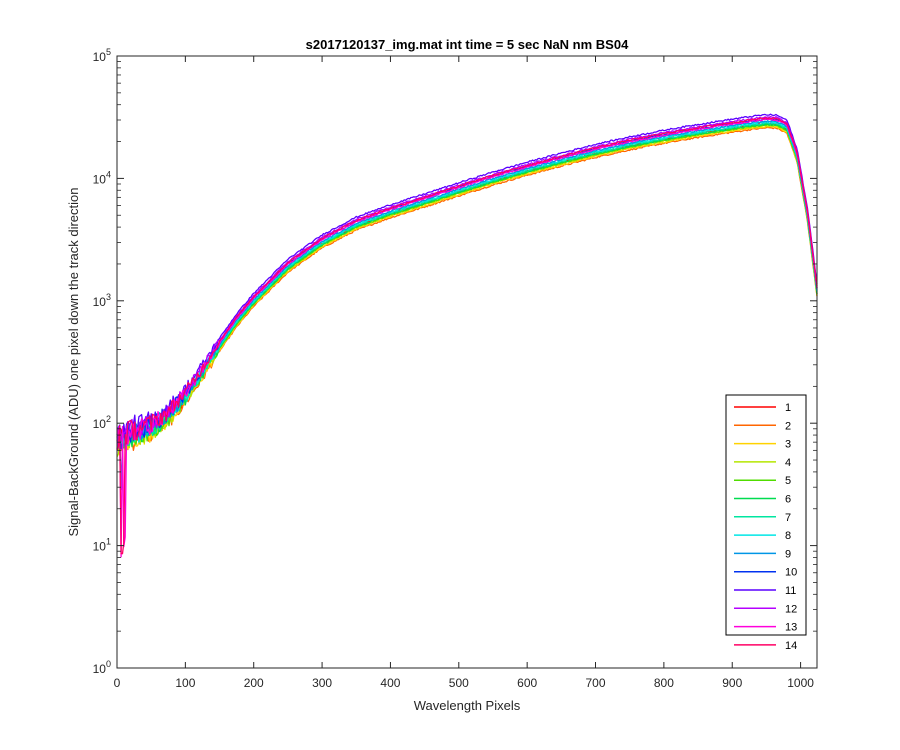 The image size is (900, 750). I want to click on y-tick-label: 10⁵, so click(102, 55).